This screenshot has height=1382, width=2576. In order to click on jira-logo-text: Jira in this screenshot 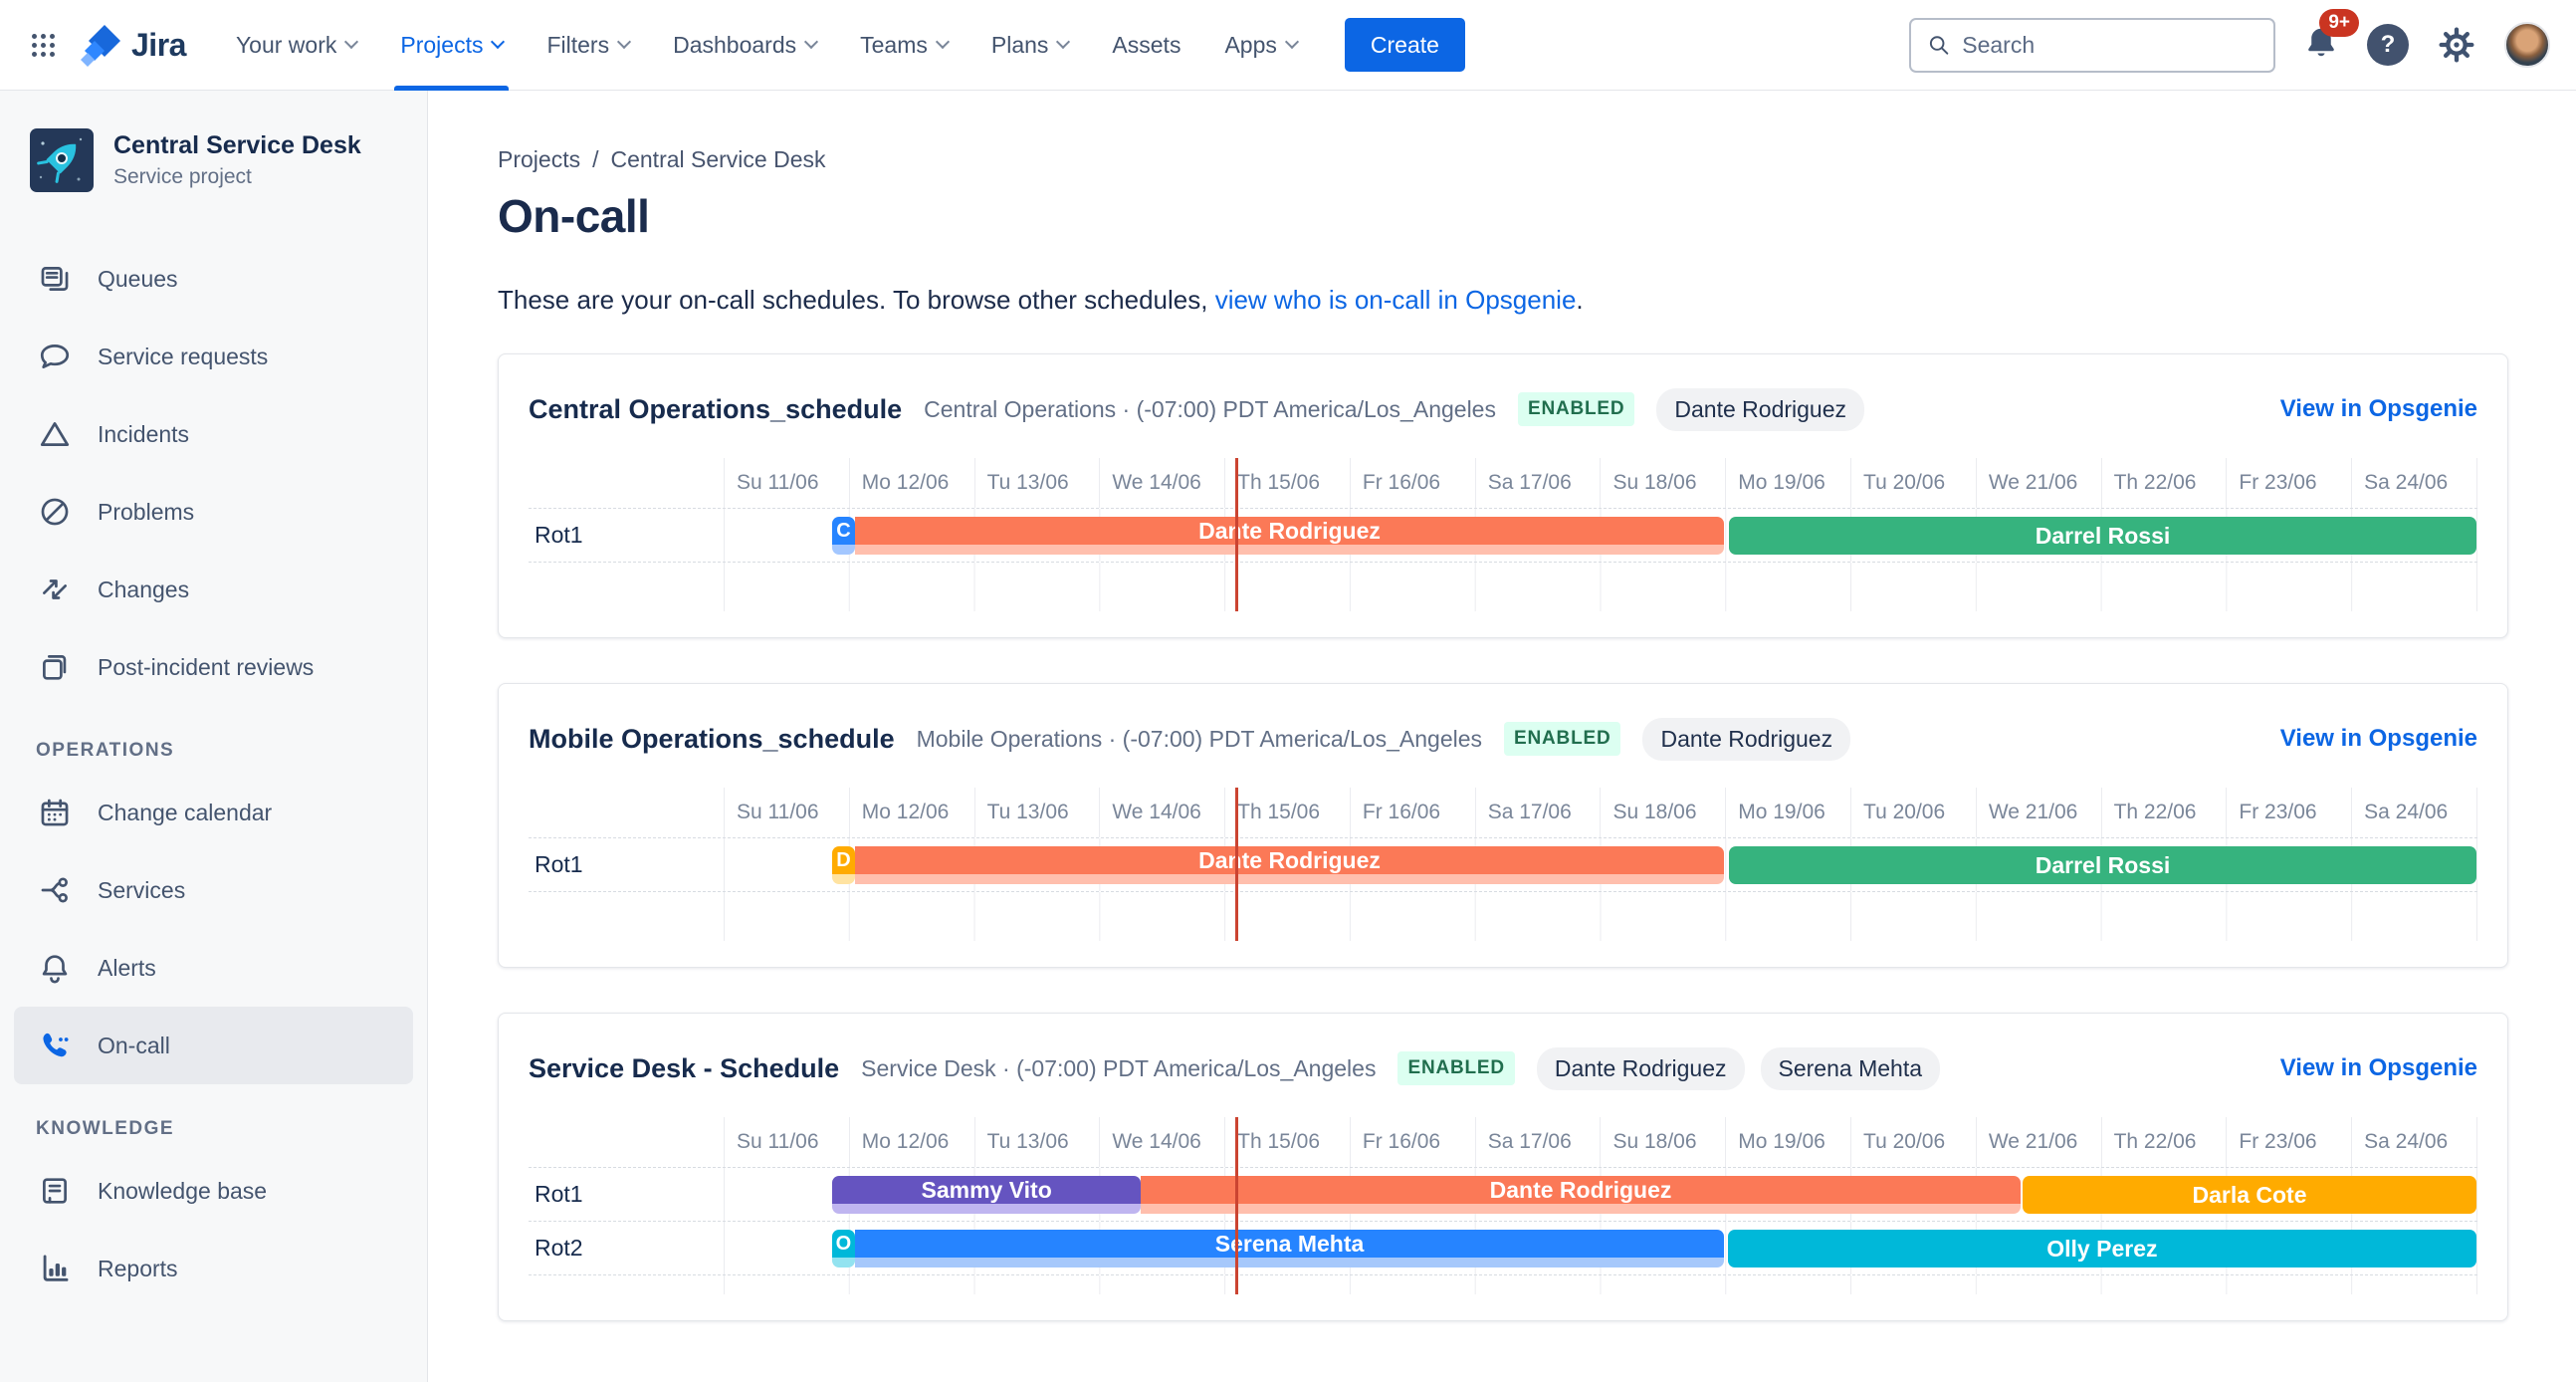, I will do `click(158, 44)`.